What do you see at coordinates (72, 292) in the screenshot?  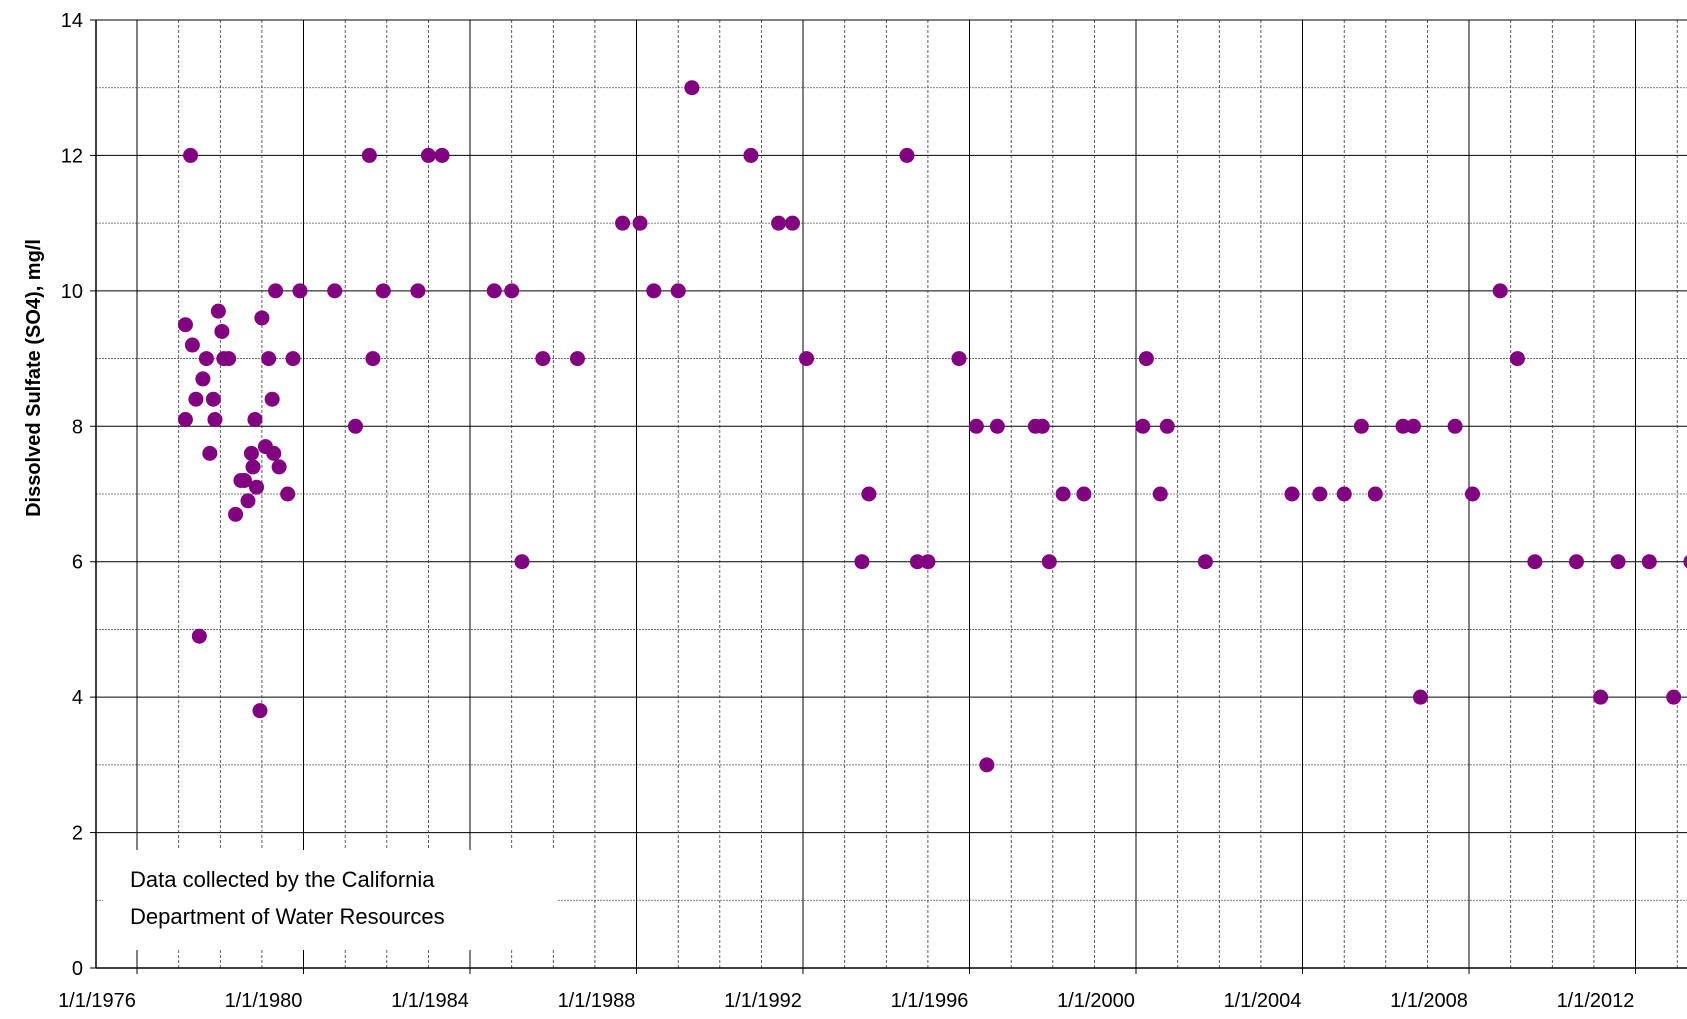 I see `y-tick-label: 10` at bounding box center [72, 292].